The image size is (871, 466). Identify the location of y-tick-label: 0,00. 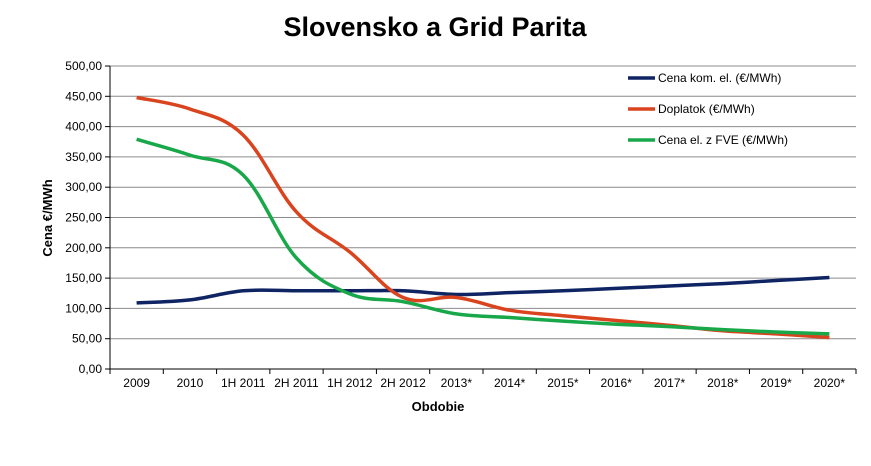
(91, 369).